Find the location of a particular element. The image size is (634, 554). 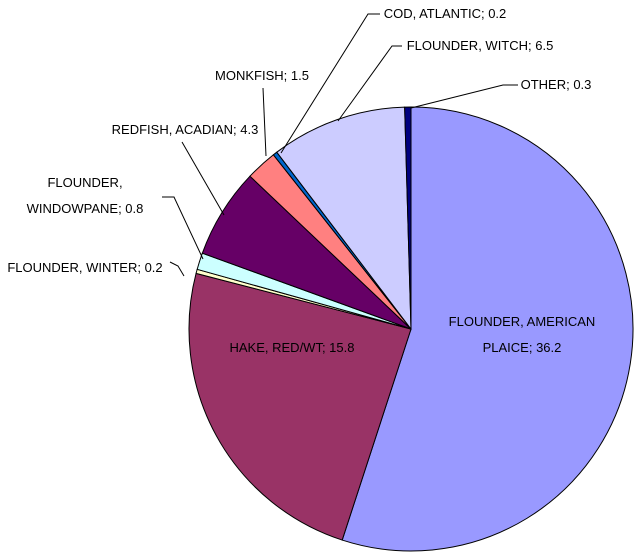

data-label: COD, ATLANTIC; 0.2 is located at coordinates (445, 13).